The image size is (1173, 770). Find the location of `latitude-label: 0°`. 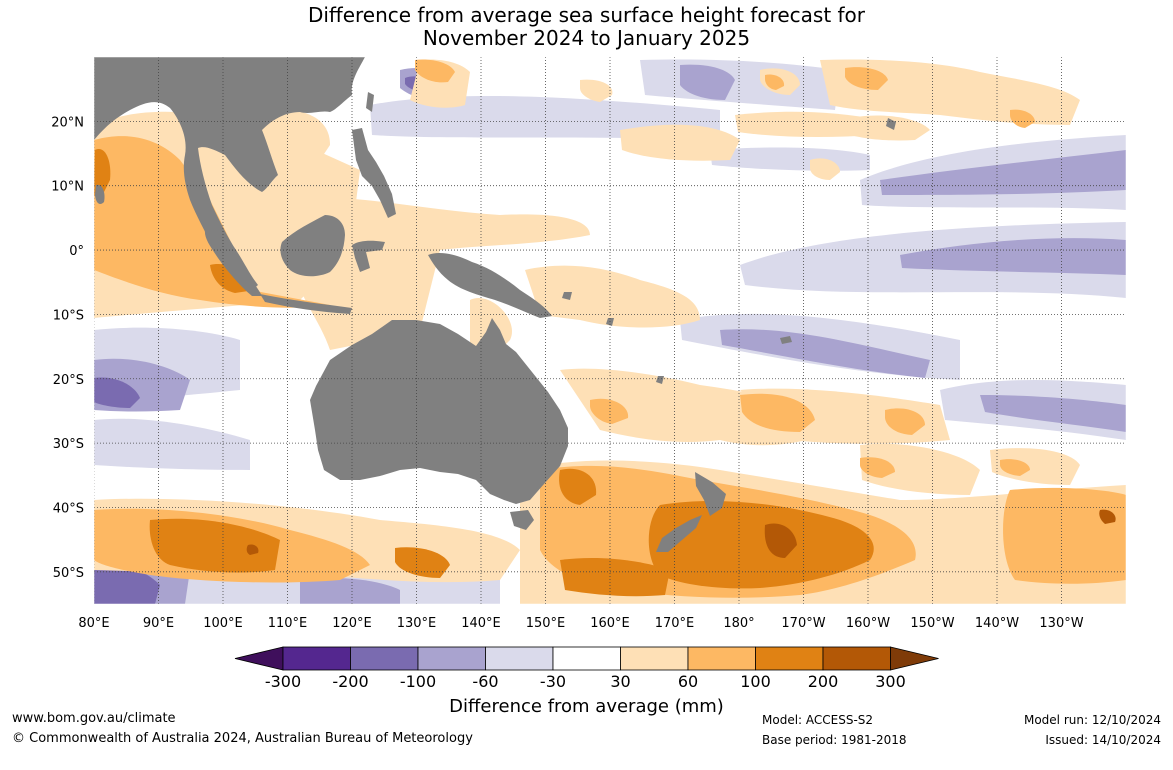

latitude-label: 0° is located at coordinates (76, 251).